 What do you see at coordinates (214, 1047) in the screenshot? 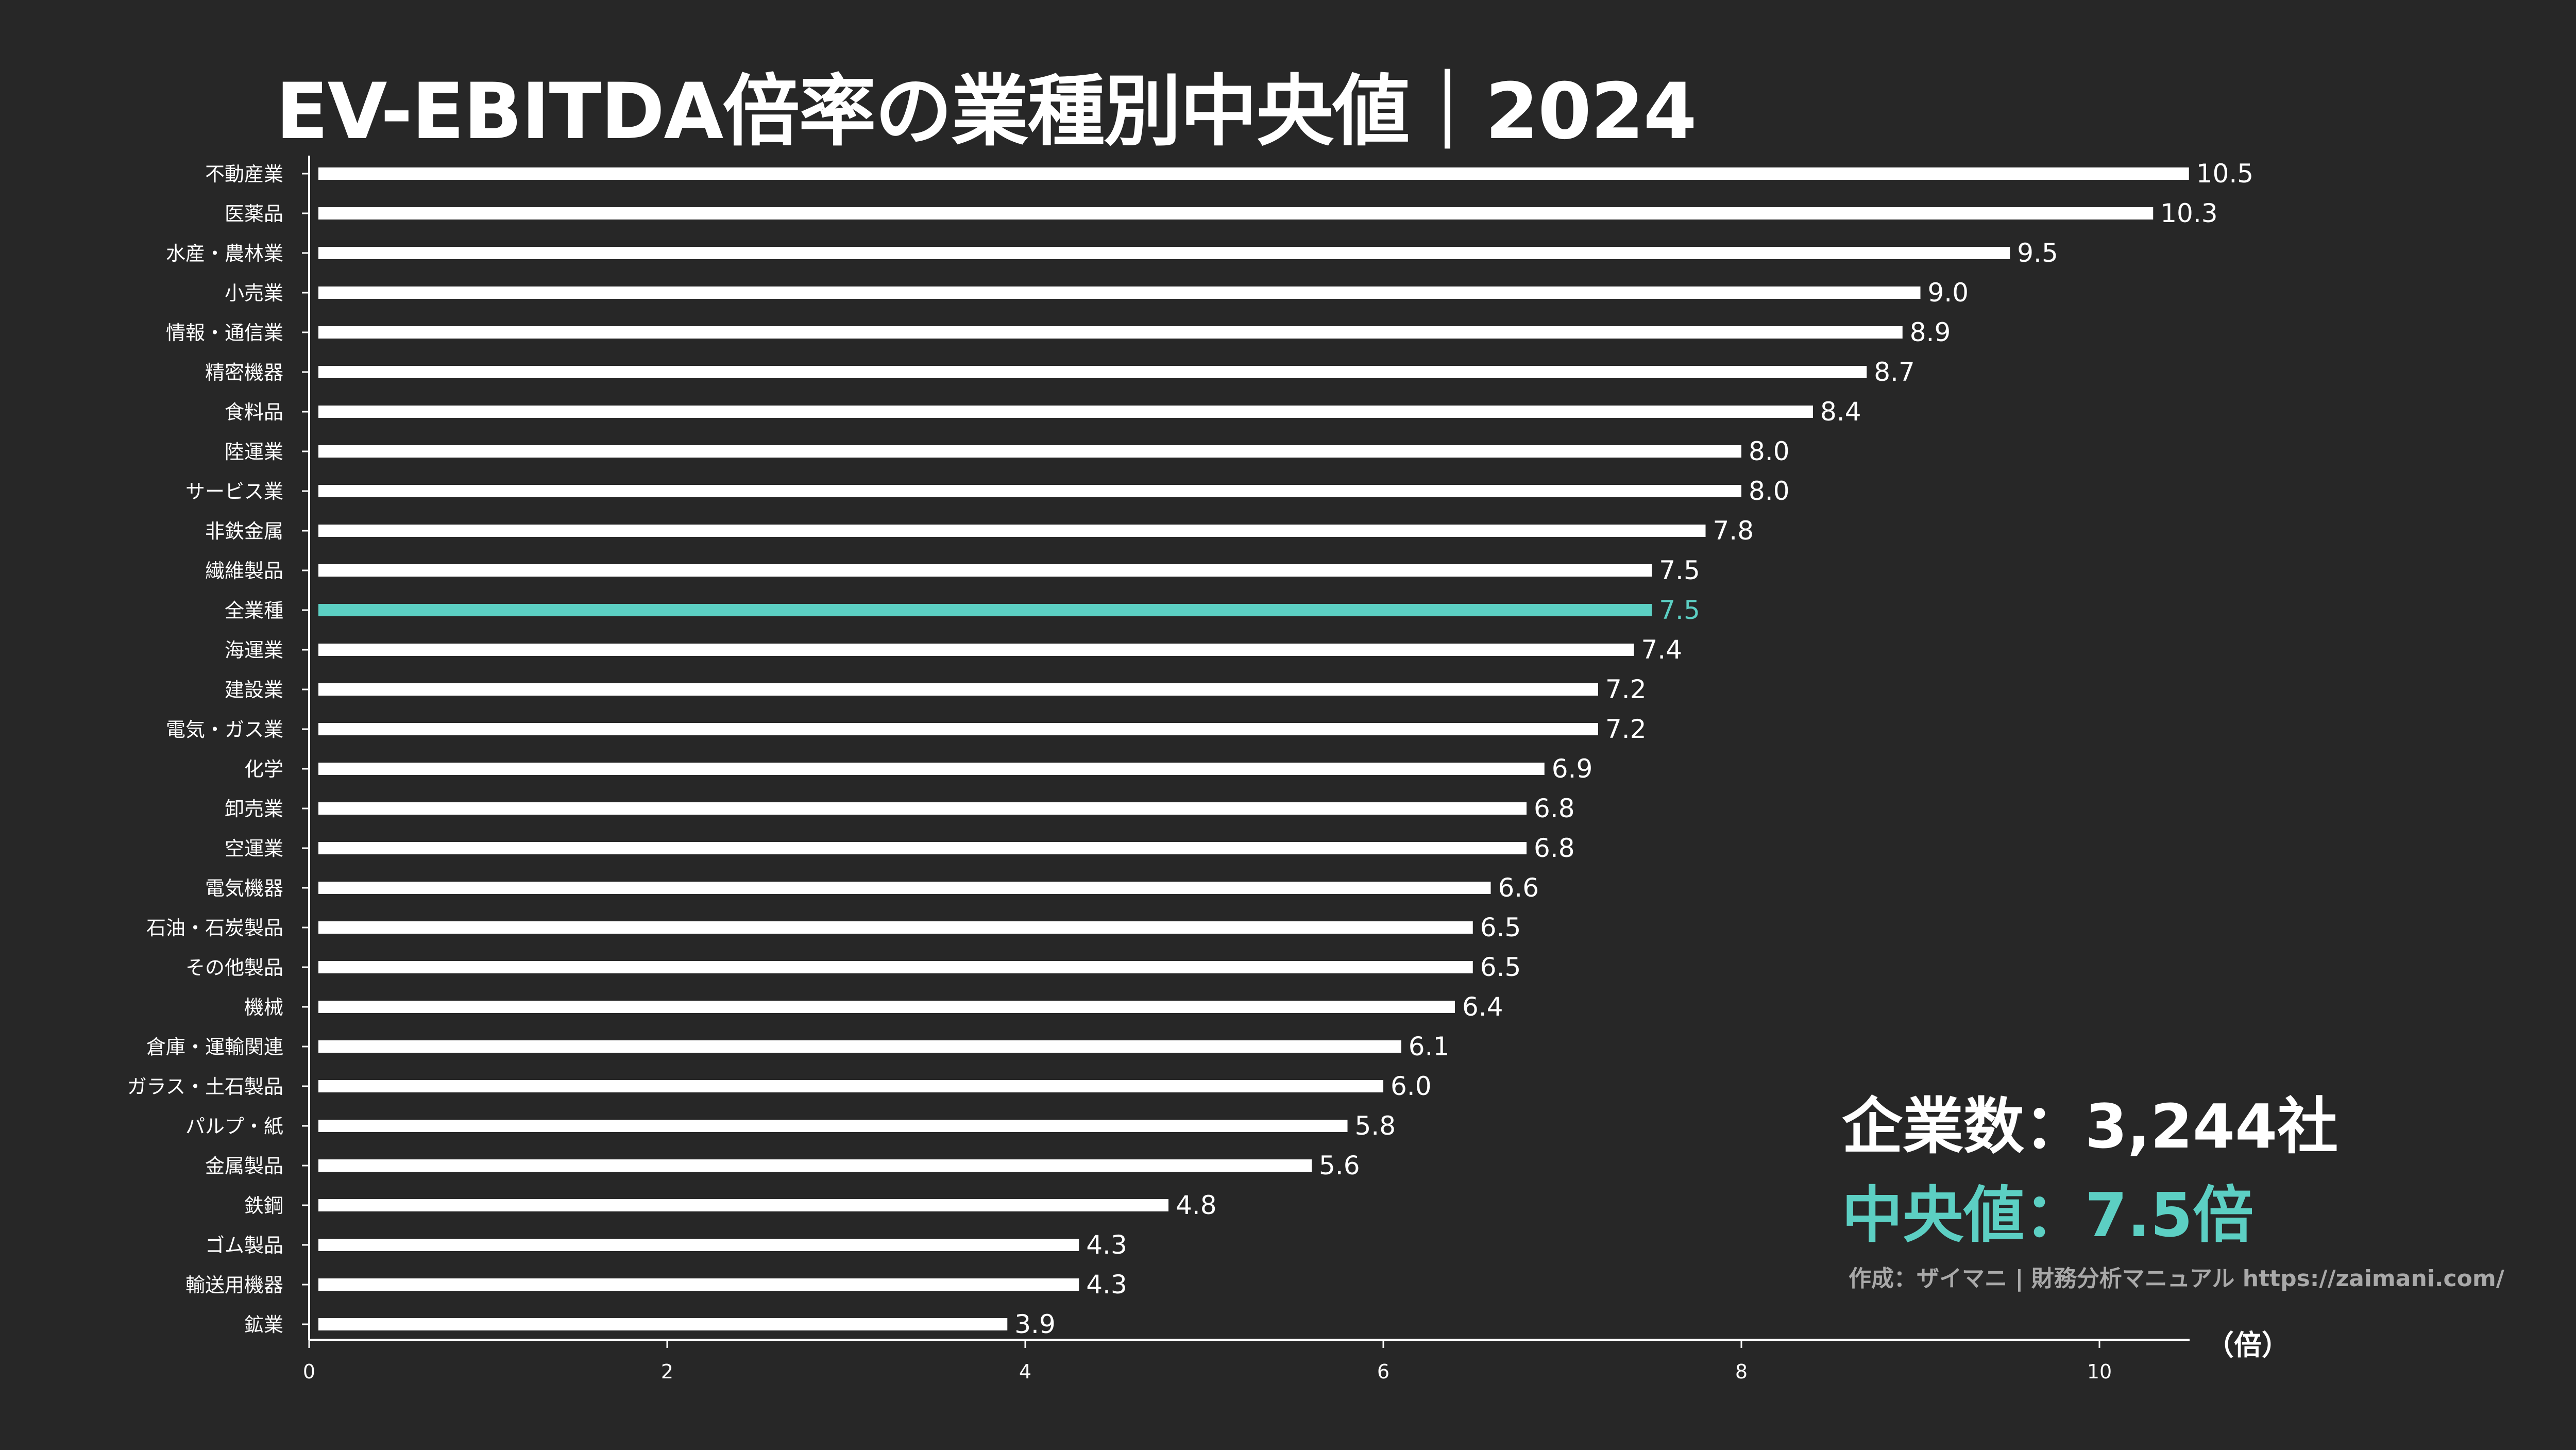
I see `category-label: 倉庫・運輸関連` at bounding box center [214, 1047].